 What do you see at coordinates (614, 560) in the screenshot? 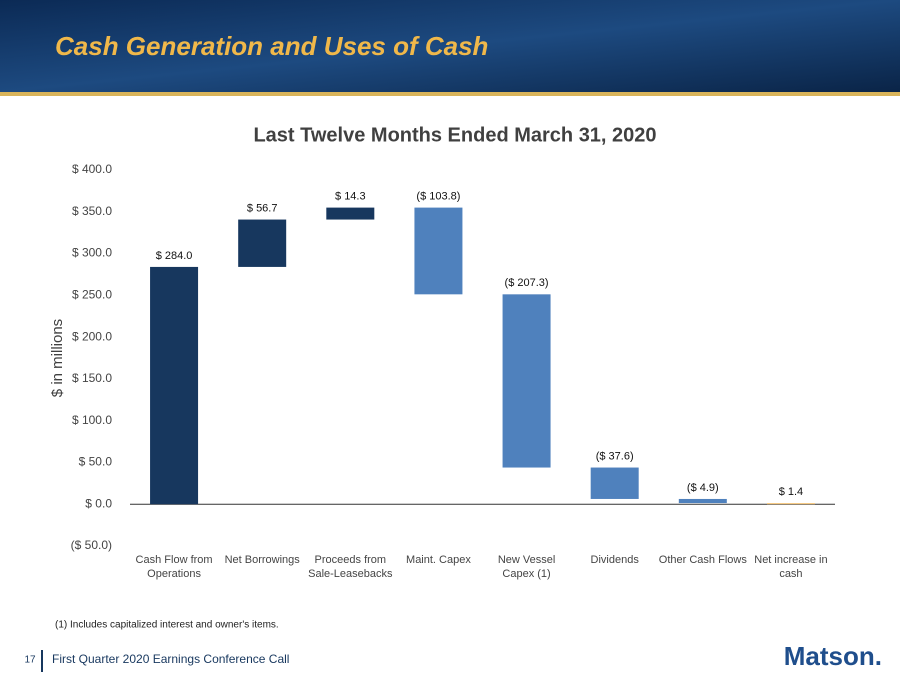
I see `x-tick-label: Dividends` at bounding box center [614, 560].